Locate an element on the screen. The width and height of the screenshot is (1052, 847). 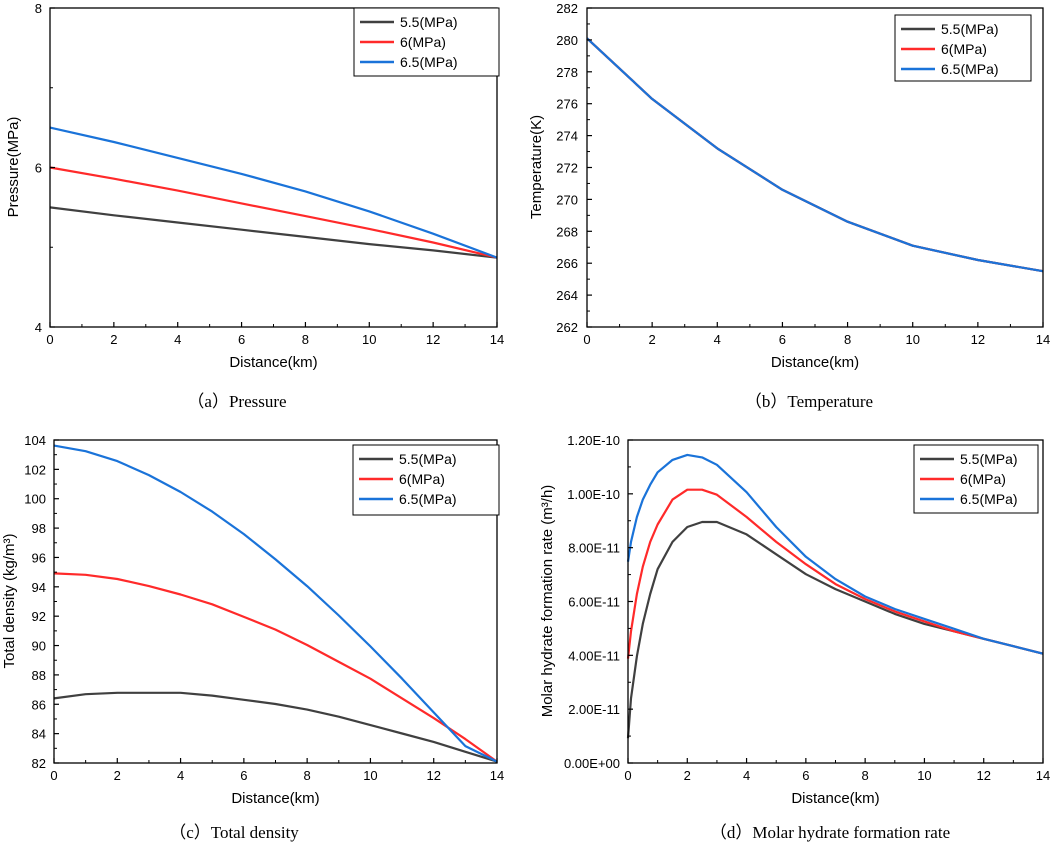
y-tick-label: 0.00E+00 is located at coordinates (592, 763).